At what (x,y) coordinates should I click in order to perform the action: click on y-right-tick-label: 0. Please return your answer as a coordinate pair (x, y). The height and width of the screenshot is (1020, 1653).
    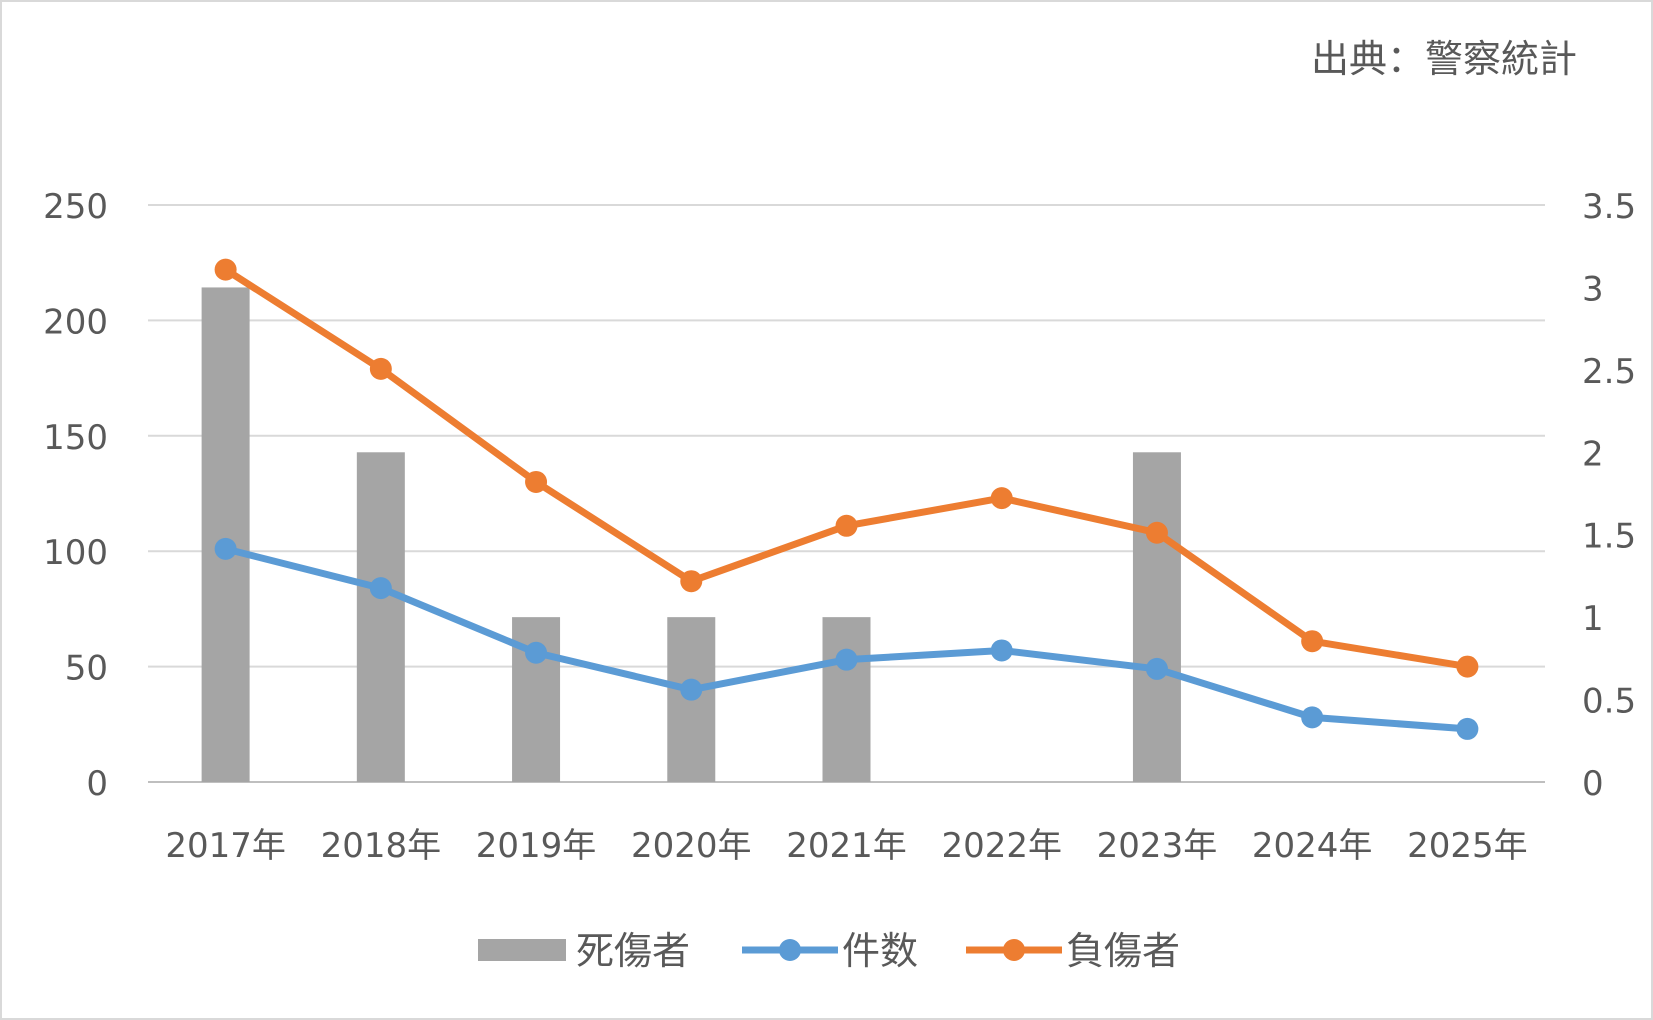
    Looking at the image, I should click on (1593, 784).